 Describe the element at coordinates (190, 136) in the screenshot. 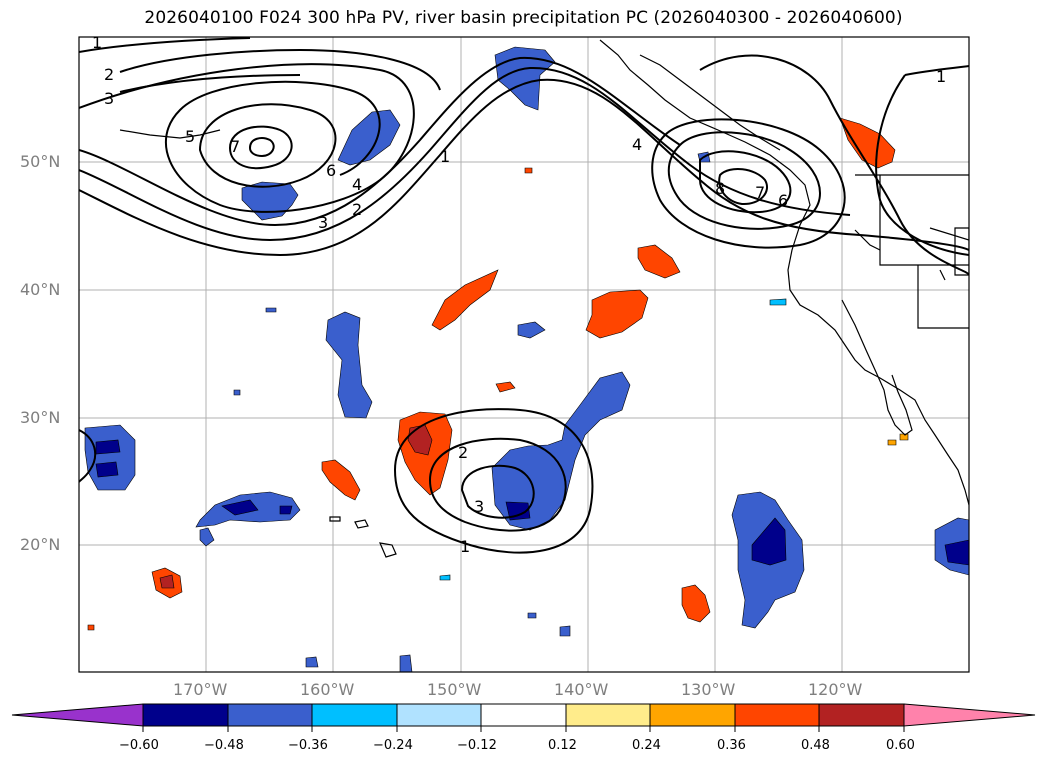

I see `contour-label: 5` at that location.